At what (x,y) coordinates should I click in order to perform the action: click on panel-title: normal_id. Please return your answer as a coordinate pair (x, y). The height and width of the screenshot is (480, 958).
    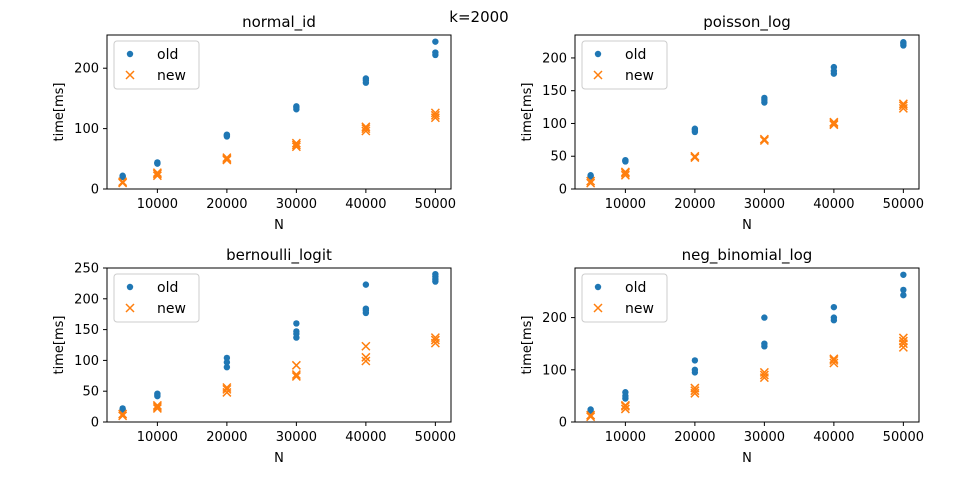
    Looking at the image, I should click on (279, 22).